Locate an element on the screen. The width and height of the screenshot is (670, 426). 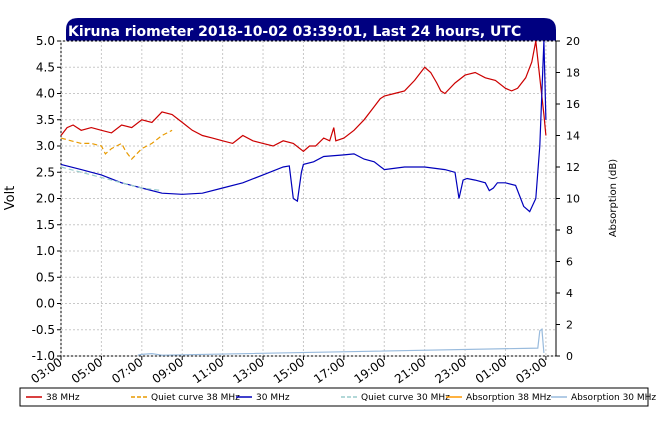
title-bar is located at coordinates (311, 29).